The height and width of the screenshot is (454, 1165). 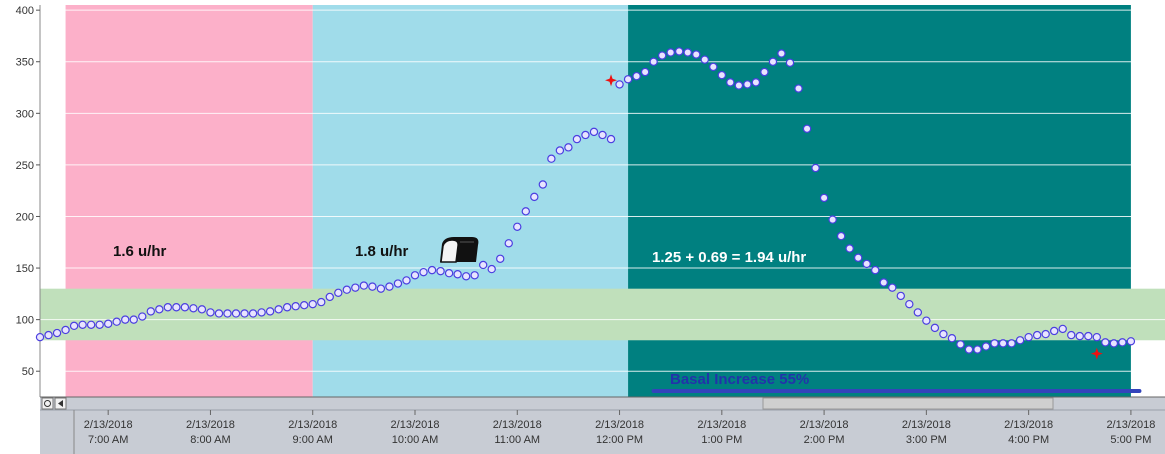 What do you see at coordinates (25, 217) in the screenshot?
I see `y-tick-label: 200` at bounding box center [25, 217].